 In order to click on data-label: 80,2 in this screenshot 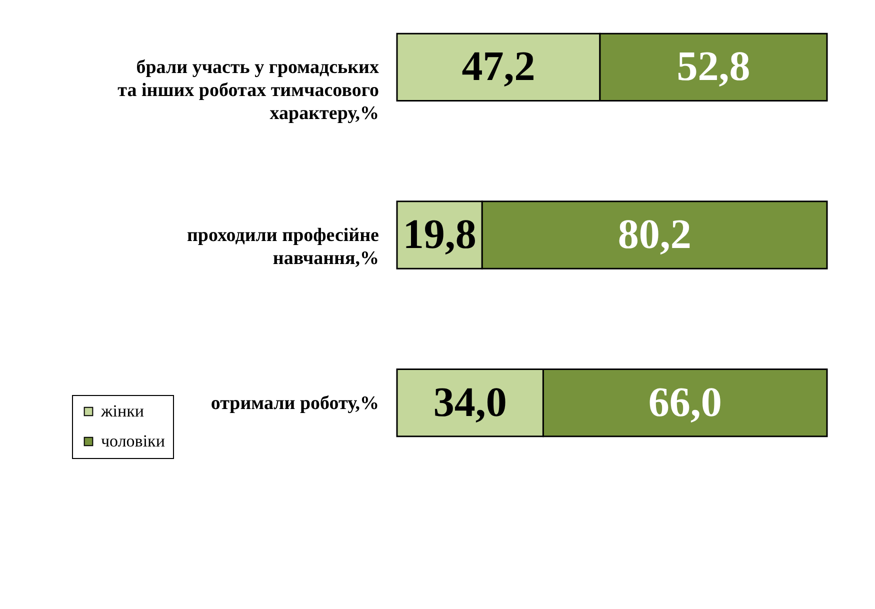, I will do `click(655, 235)`.